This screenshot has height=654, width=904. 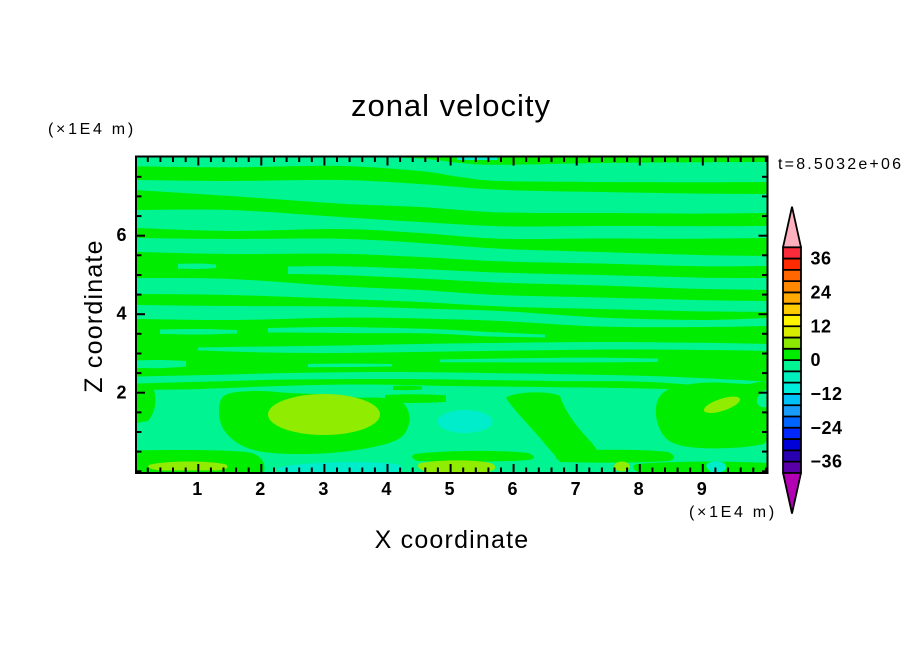 What do you see at coordinates (576, 489) in the screenshot?
I see `svg-text: 7` at bounding box center [576, 489].